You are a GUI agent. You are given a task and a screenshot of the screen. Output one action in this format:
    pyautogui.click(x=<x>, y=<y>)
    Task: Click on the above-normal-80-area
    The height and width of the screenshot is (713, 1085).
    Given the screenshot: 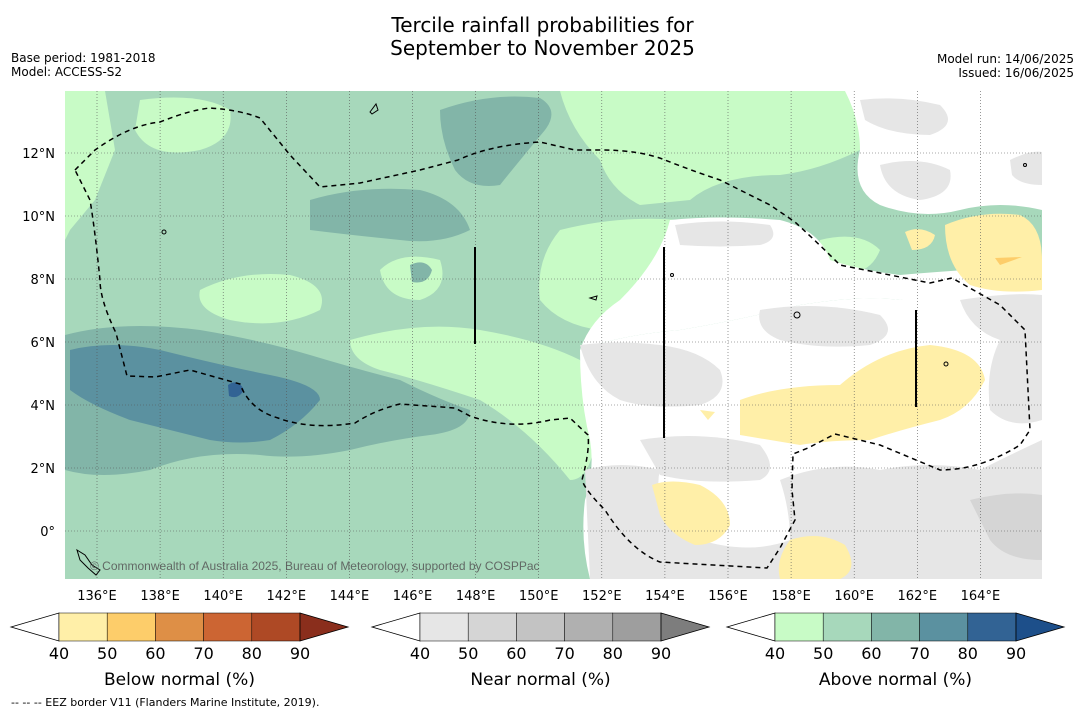 What is the action you would take?
    pyautogui.click(x=236, y=390)
    